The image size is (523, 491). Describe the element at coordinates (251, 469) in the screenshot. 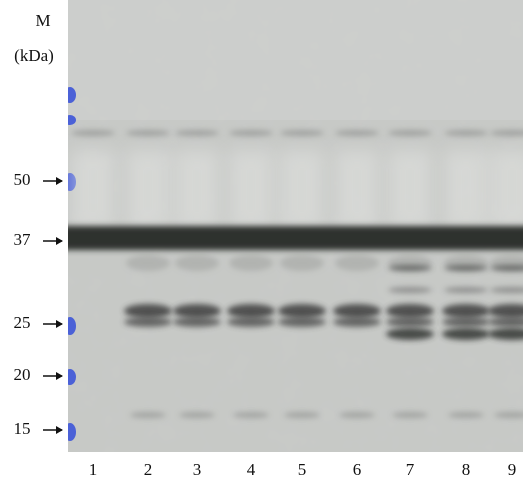

I see `lane-label: 4` at that location.